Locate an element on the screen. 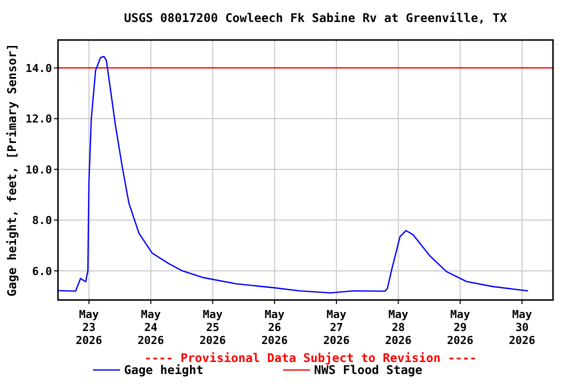  x-tick-label: May 26 2026 is located at coordinates (274, 327).